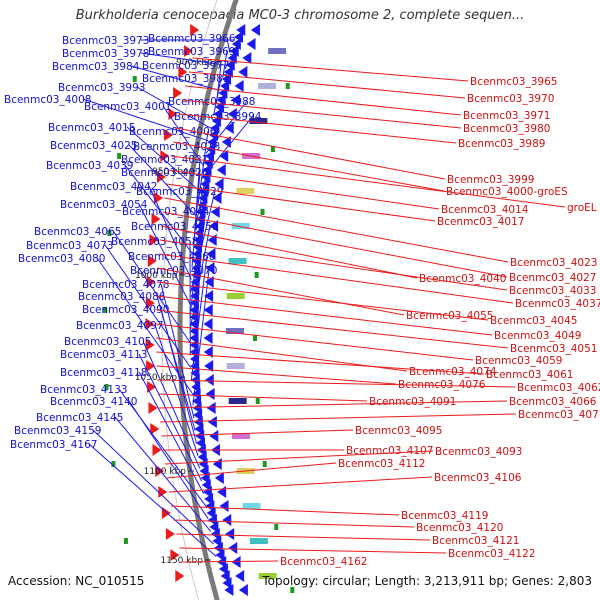 The height and width of the screenshot is (600, 600). I want to click on reverse-gene-label: Bcenmc03_4106, so click(478, 478).